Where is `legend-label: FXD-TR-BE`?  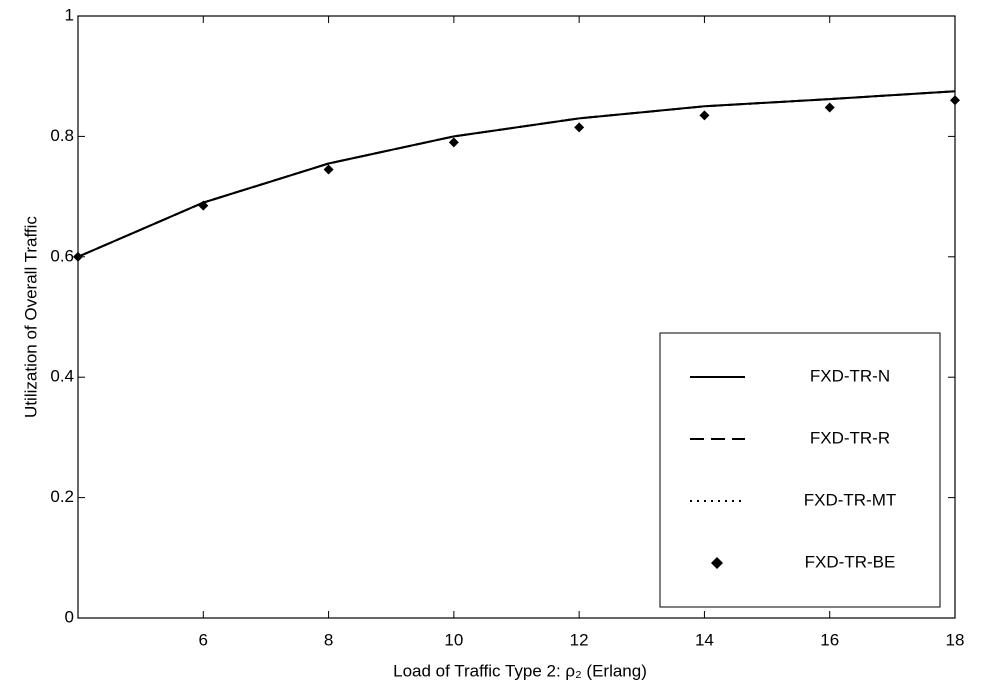
legend-label: FXD-TR-BE is located at coordinates (850, 561).